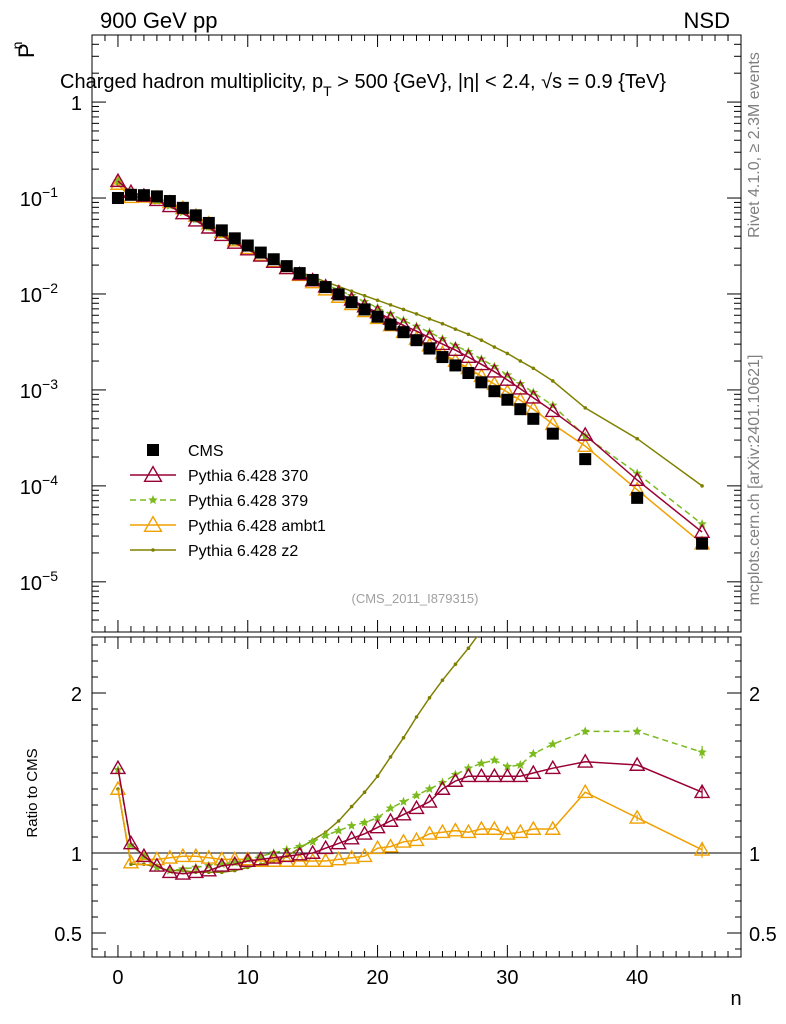 This screenshot has height=1024, width=786. I want to click on main-y-tick-label: 10⁻³, so click(39, 389).